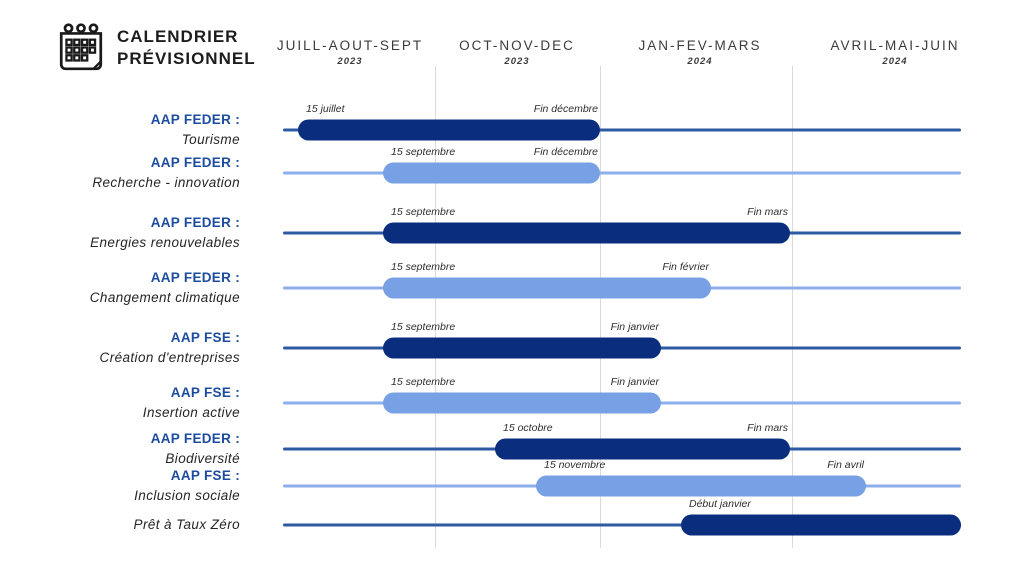 Image resolution: width=1024 pixels, height=576 pixels. I want to click on row-name: Biodiversité, so click(202, 458).